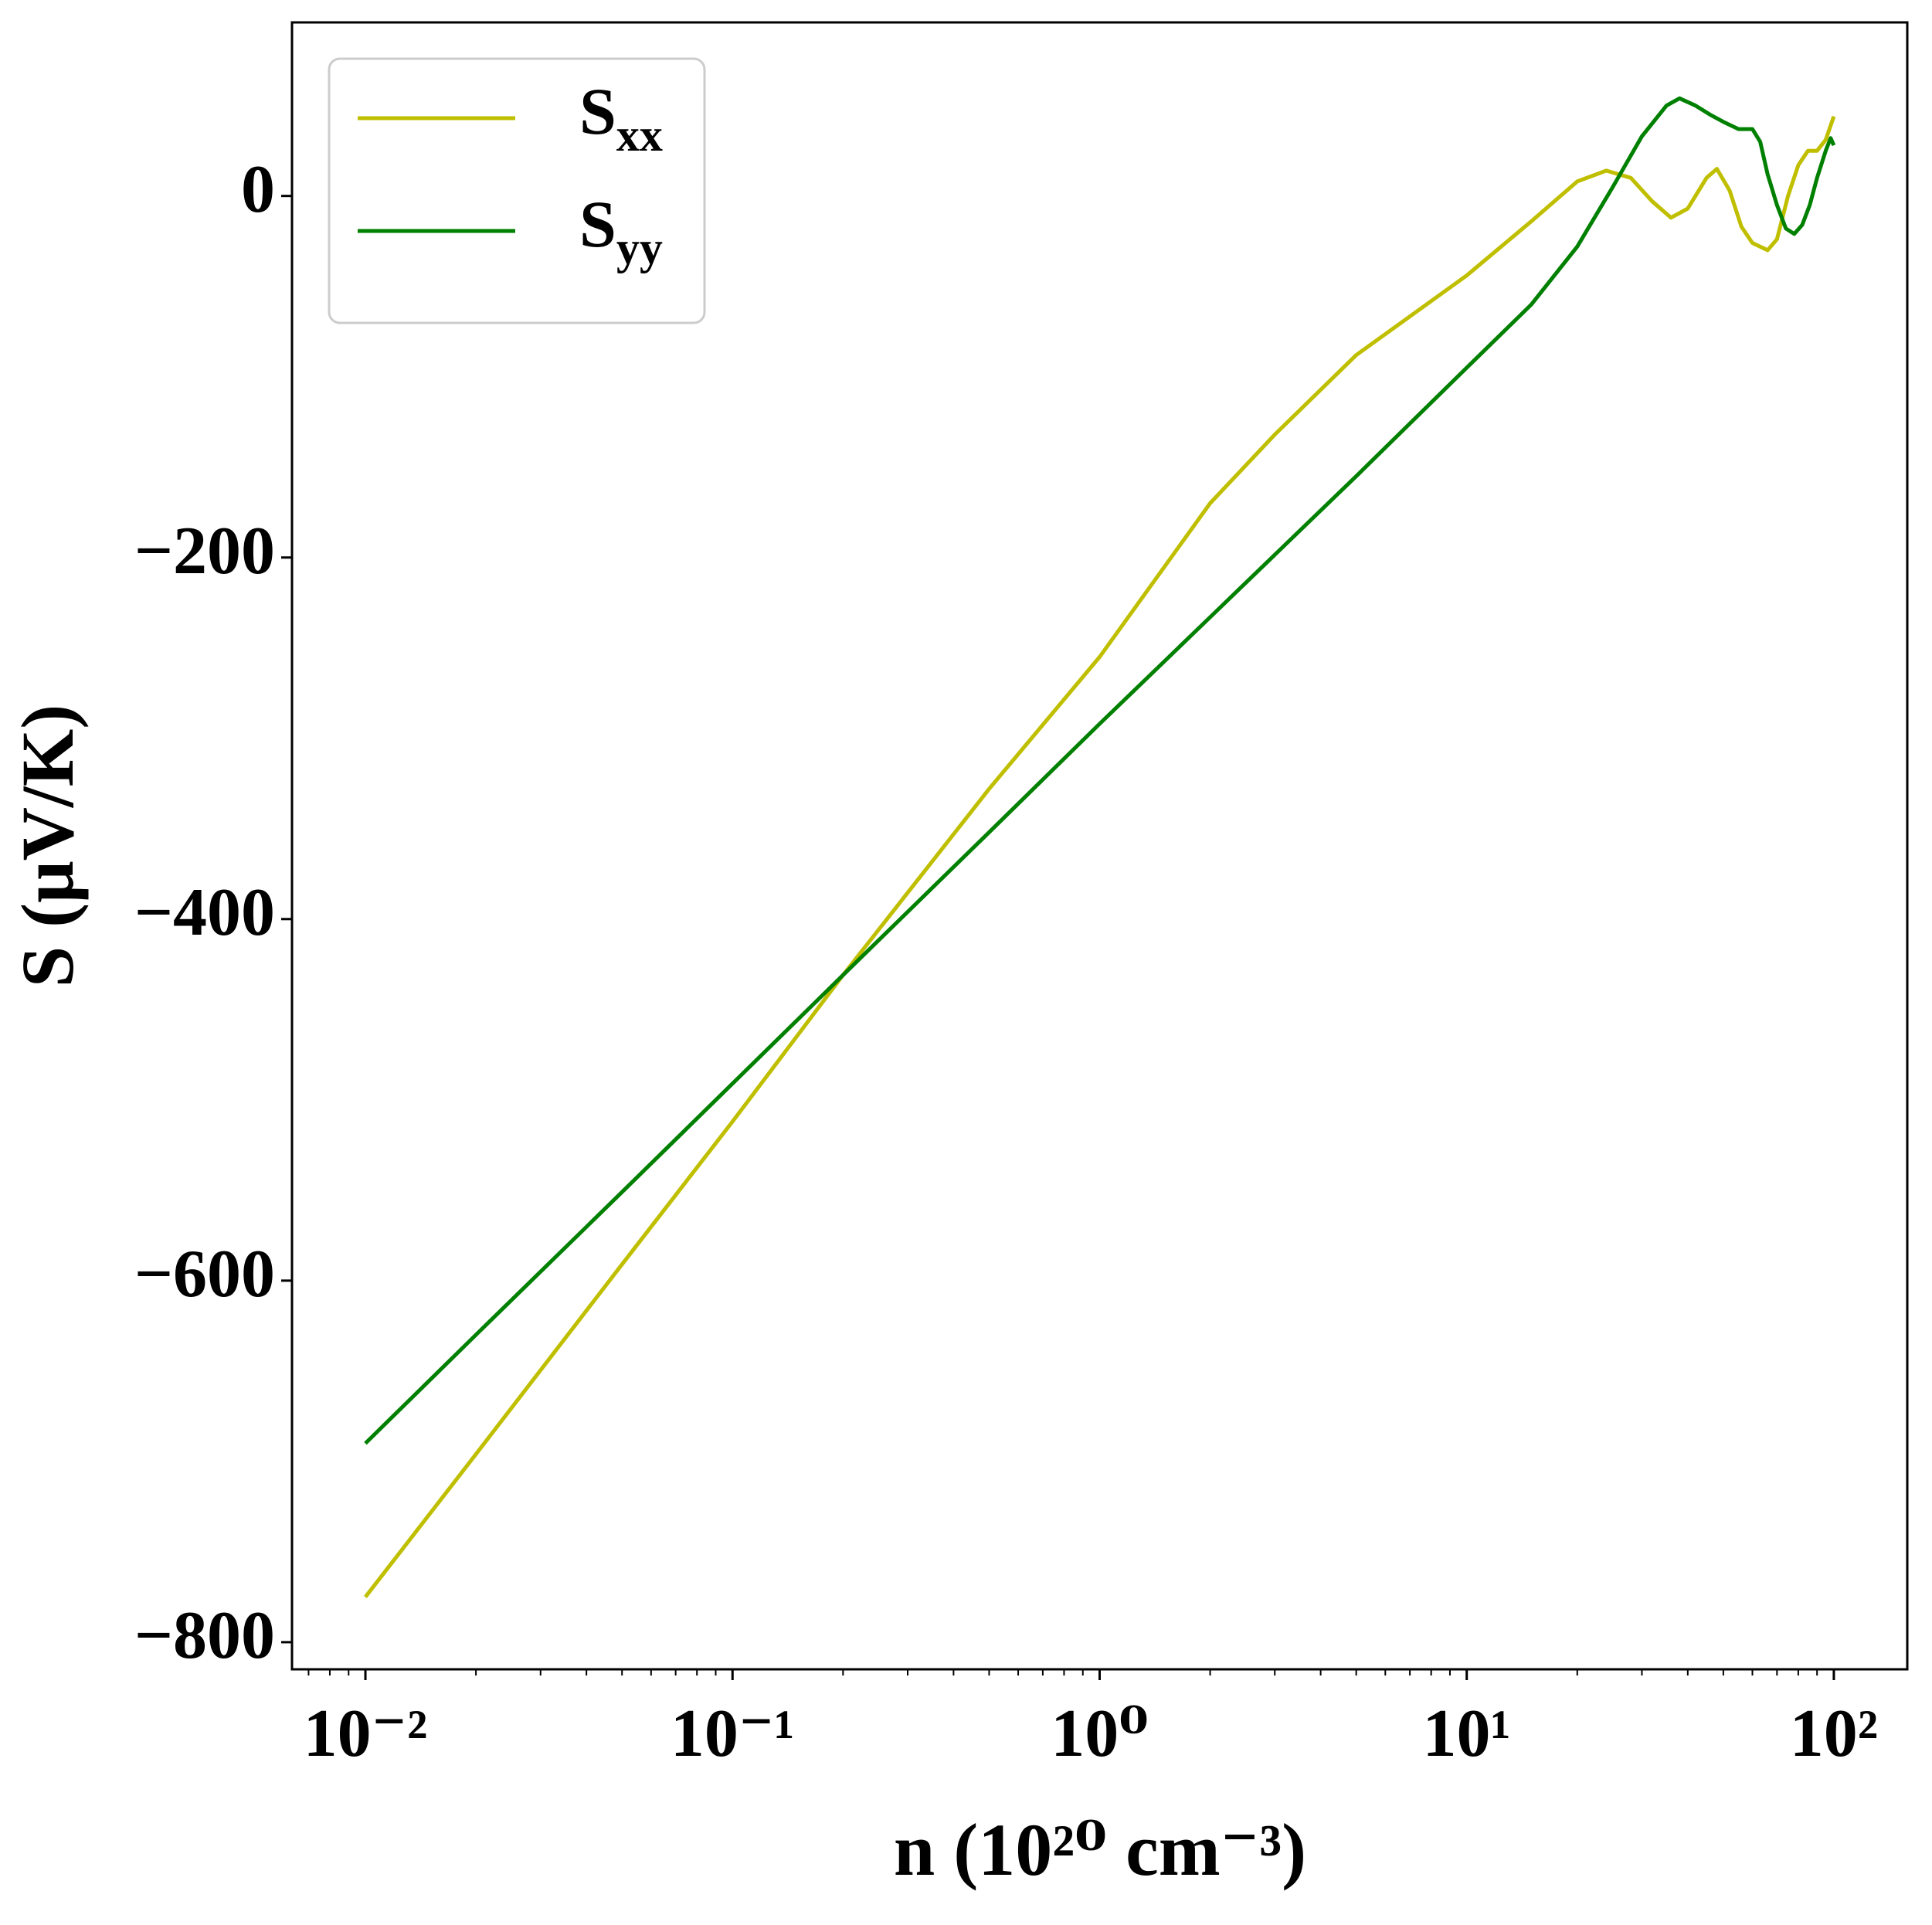  I want to click on x-tick-label: 10⁰, so click(1100, 1733).